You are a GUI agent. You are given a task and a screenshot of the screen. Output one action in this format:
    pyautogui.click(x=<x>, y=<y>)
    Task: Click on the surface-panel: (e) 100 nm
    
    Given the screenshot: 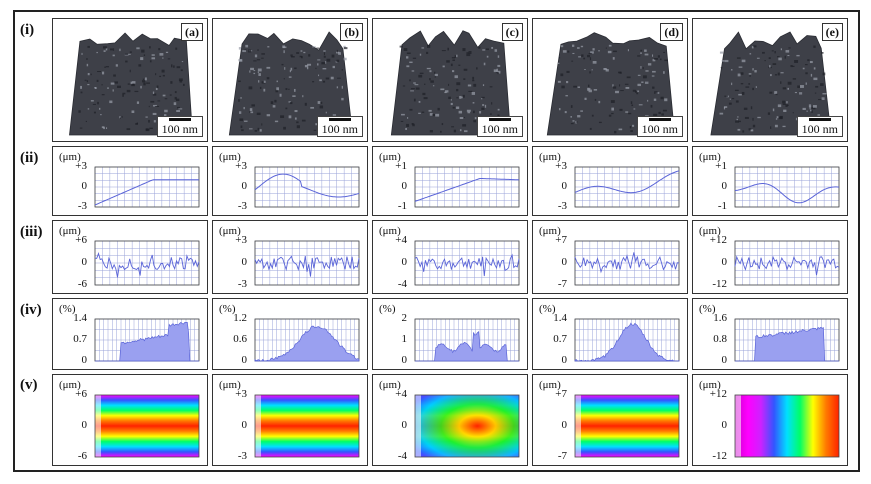 What is the action you would take?
    pyautogui.click(x=770, y=80)
    